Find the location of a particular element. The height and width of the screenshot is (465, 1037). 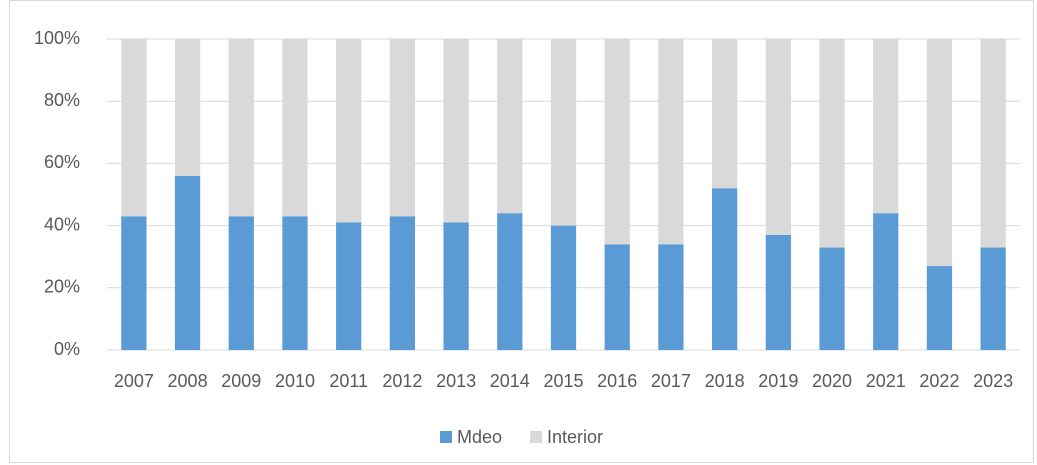

x-tick-label: 2020 is located at coordinates (832, 381).